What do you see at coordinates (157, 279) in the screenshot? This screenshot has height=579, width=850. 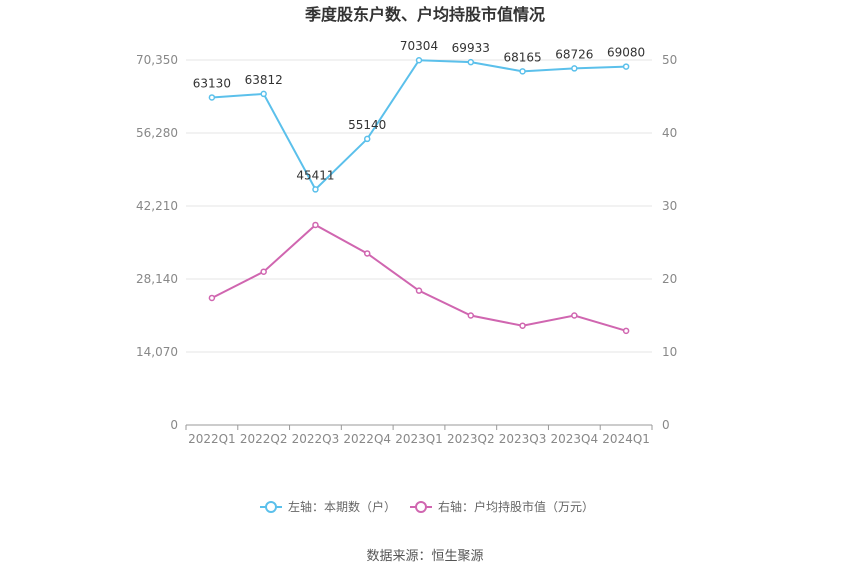 I see `left-axis-tick-label: 28,140` at bounding box center [157, 279].